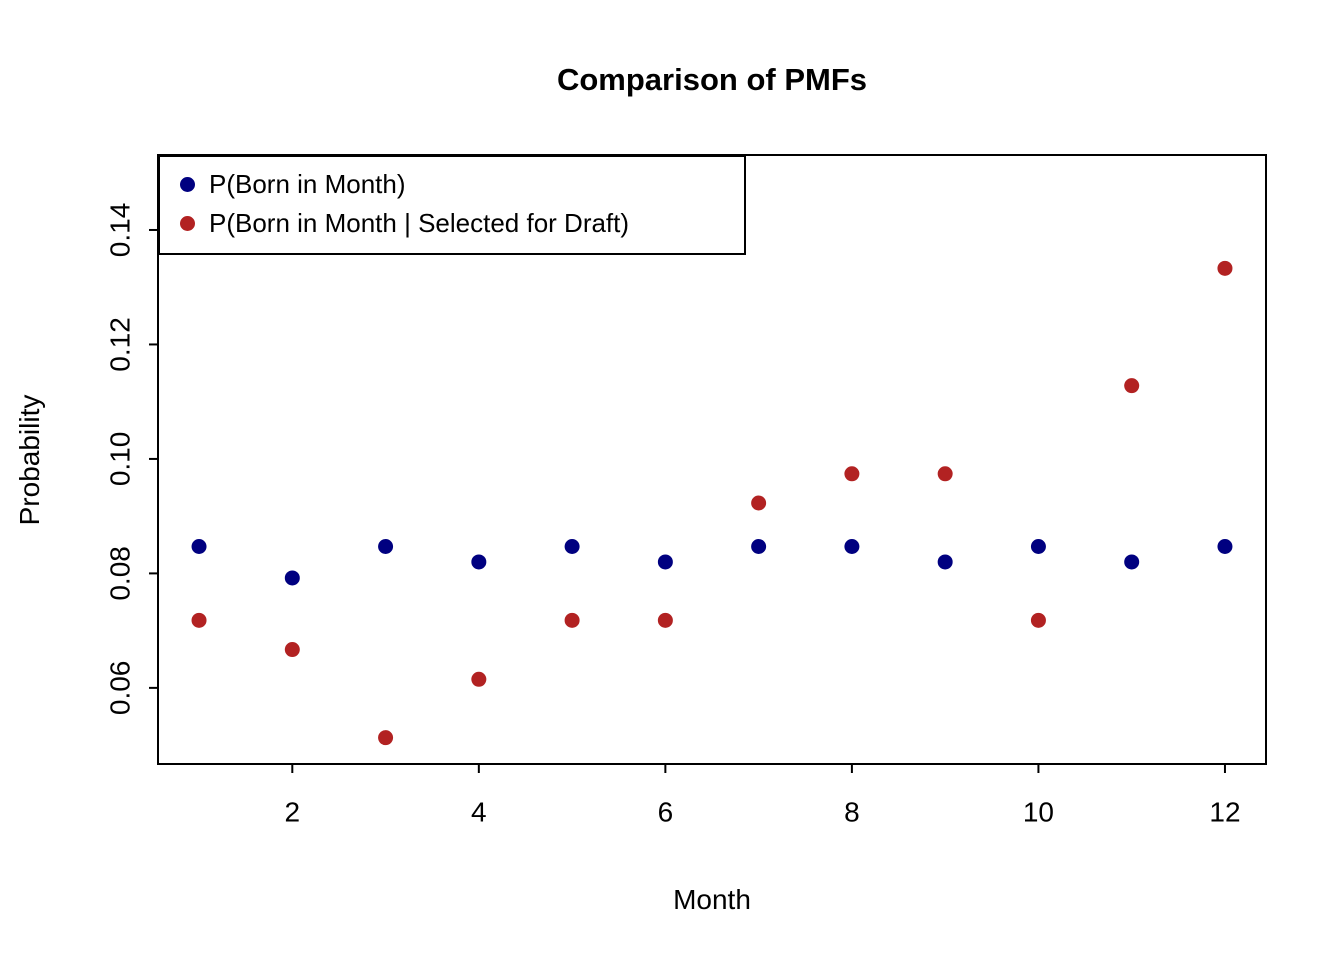 The image size is (1344, 960). What do you see at coordinates (29, 460) in the screenshot?
I see `y-axis-title: Probability` at bounding box center [29, 460].